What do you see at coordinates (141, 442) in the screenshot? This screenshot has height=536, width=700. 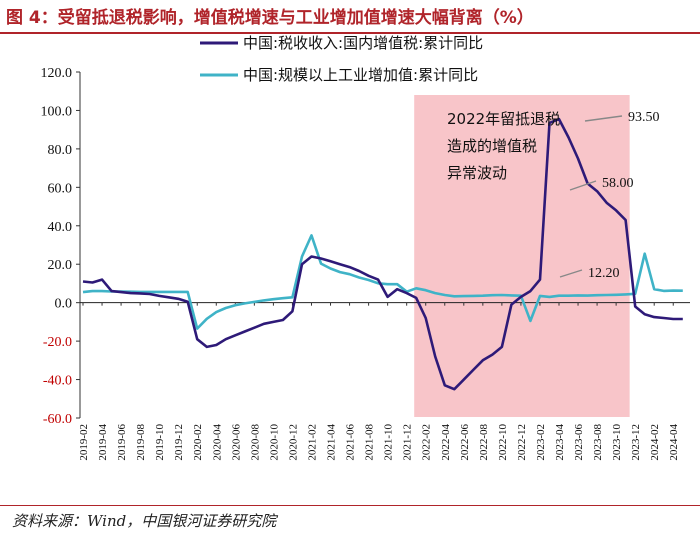 I see `x-tick-label: 2019-08` at bounding box center [141, 442].